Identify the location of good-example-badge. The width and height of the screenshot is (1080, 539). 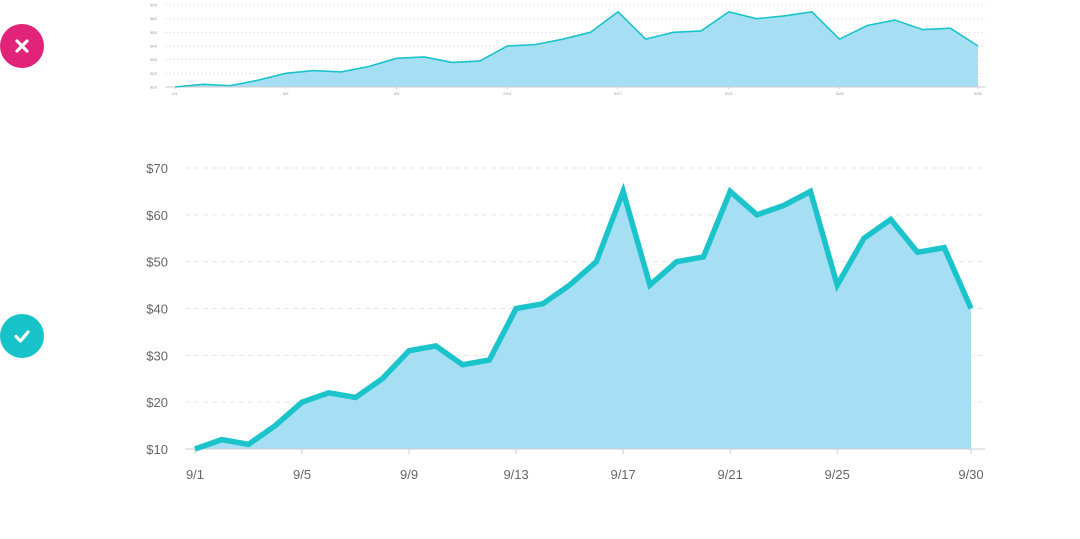
(22, 336).